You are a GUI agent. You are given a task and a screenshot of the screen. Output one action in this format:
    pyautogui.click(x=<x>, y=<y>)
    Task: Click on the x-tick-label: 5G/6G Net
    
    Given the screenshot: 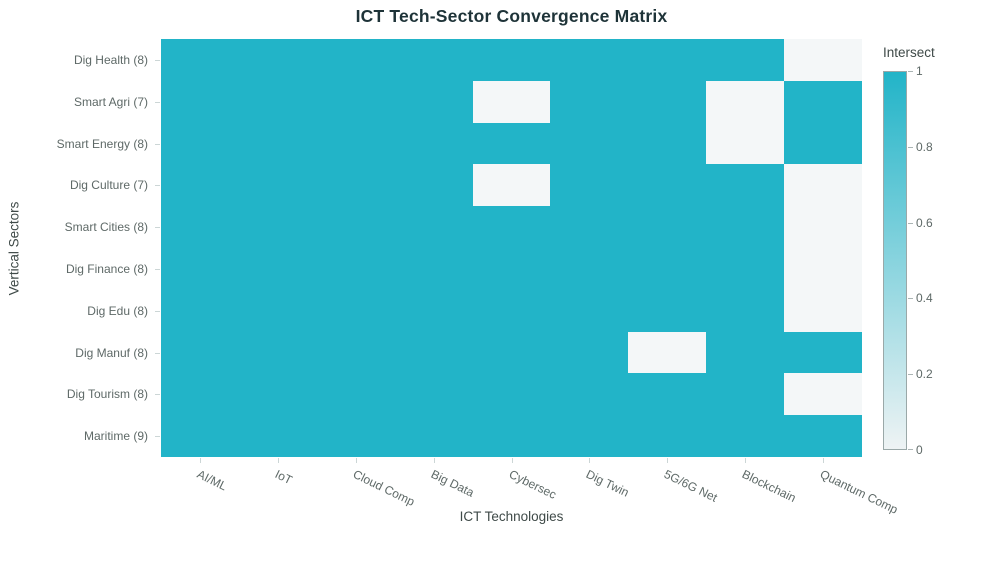 What is the action you would take?
    pyautogui.click(x=691, y=486)
    